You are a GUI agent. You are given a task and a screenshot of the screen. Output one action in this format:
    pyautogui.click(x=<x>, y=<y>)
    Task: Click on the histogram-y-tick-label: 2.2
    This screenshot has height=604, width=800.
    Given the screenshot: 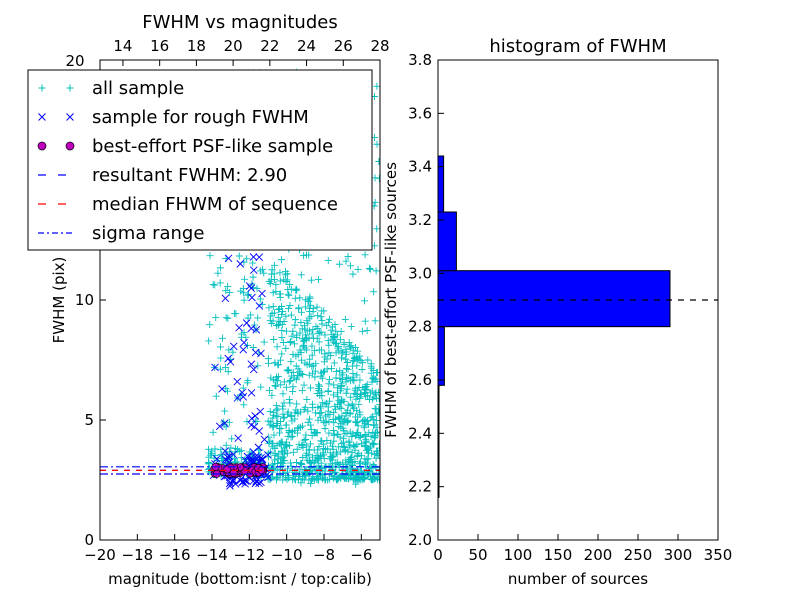 What is the action you would take?
    pyautogui.click(x=420, y=487)
    